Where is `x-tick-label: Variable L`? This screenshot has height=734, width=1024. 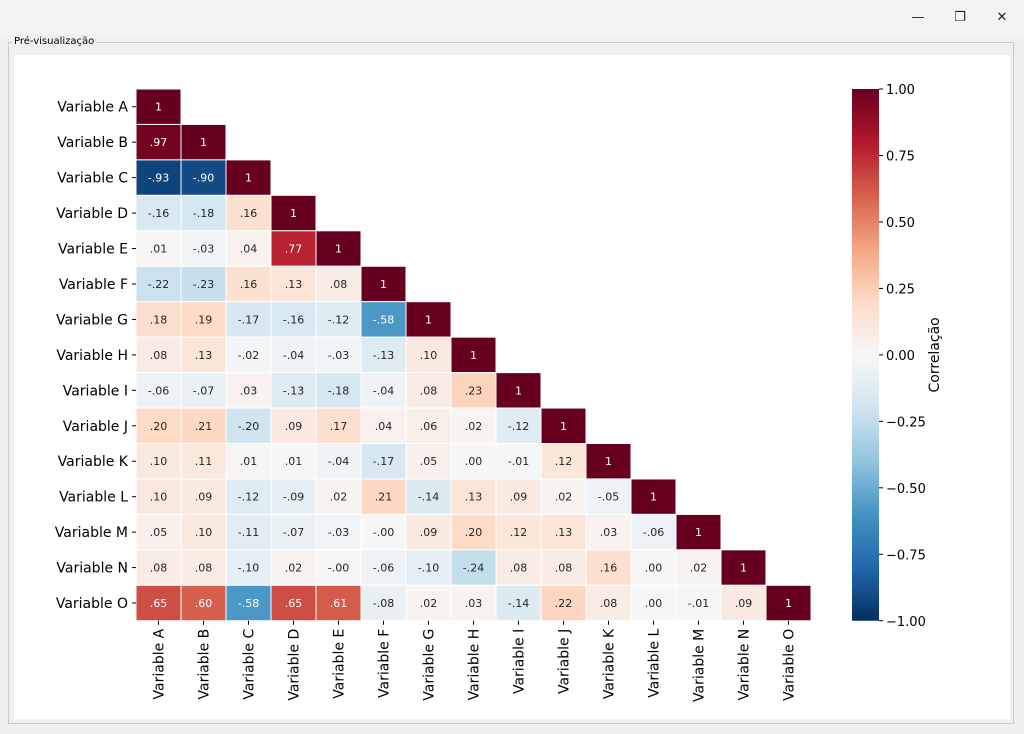 x-tick-label: Variable L is located at coordinates (655, 663).